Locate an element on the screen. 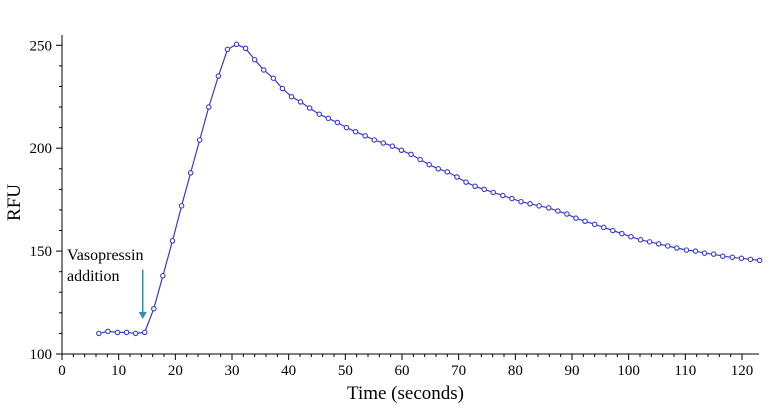 The image size is (772, 417). x-tick-label: 50 is located at coordinates (345, 371).